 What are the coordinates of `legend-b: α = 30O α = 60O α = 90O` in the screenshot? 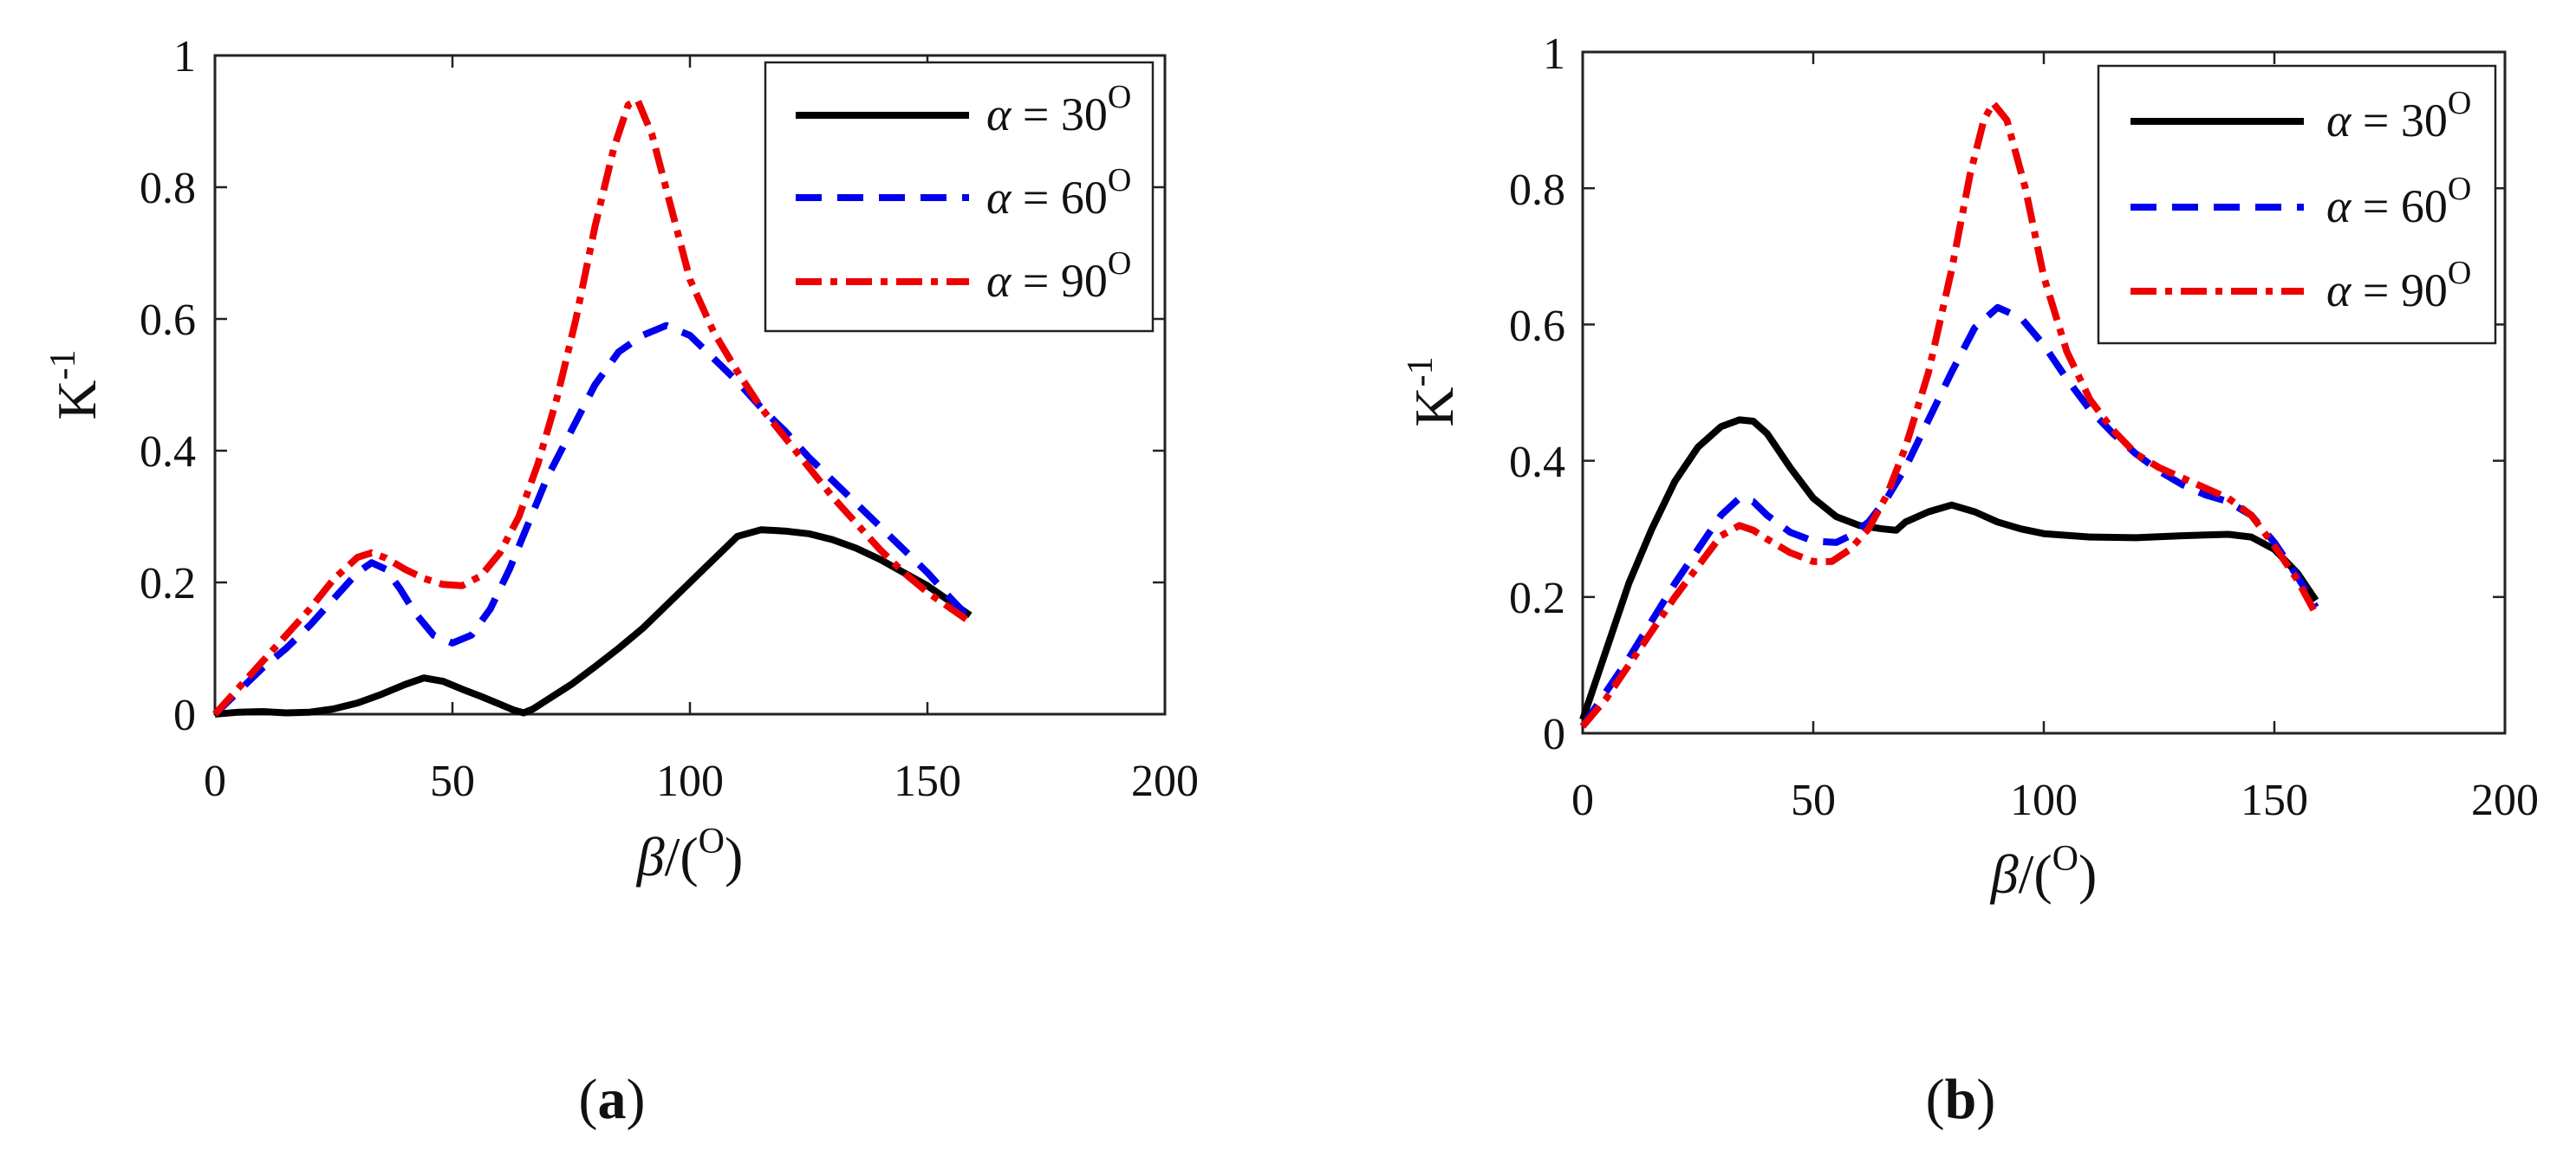 It's located at (2297, 204).